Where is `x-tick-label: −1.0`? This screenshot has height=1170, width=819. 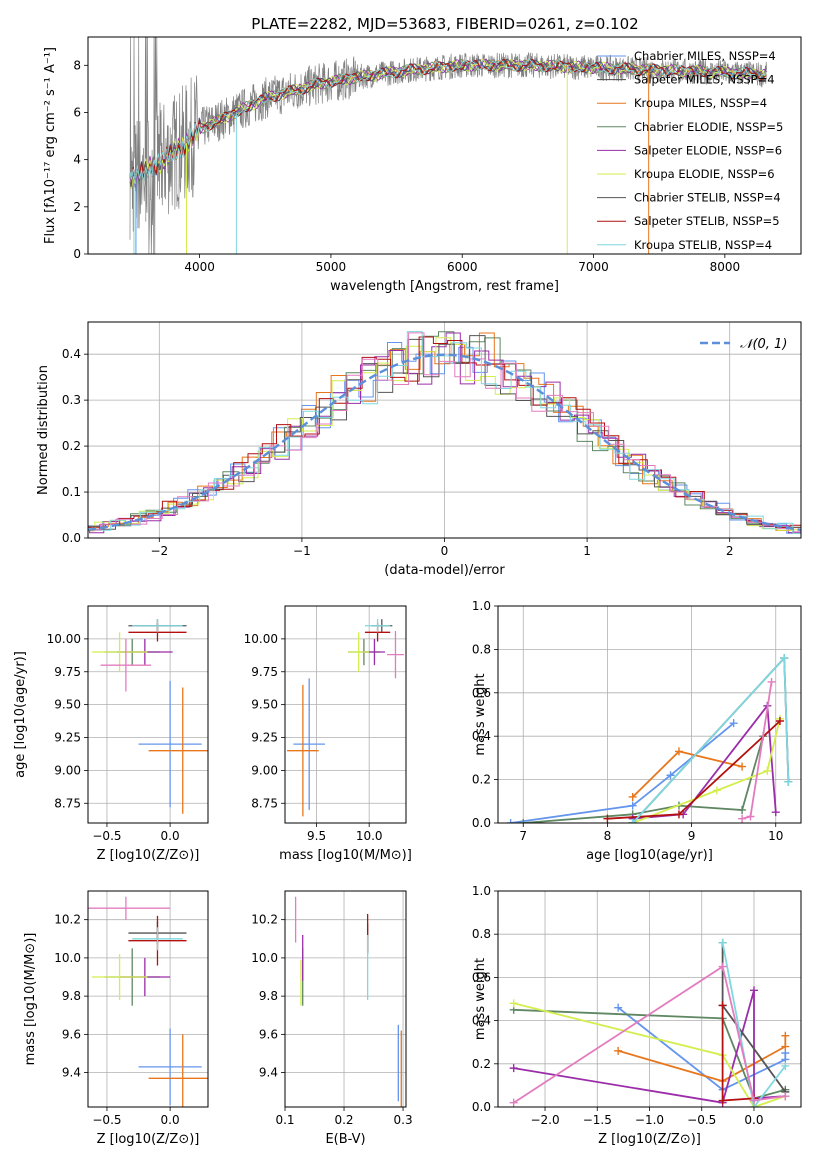 x-tick-label: −1.0 is located at coordinates (649, 1120).